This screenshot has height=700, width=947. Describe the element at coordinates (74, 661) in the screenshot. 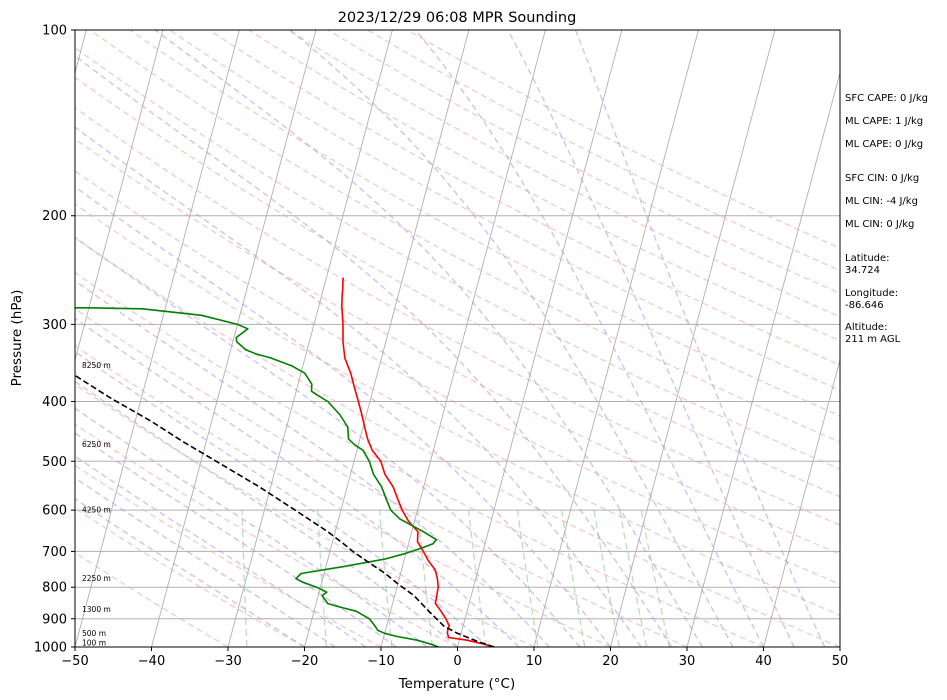

I see `x-tick-label: −50` at that location.